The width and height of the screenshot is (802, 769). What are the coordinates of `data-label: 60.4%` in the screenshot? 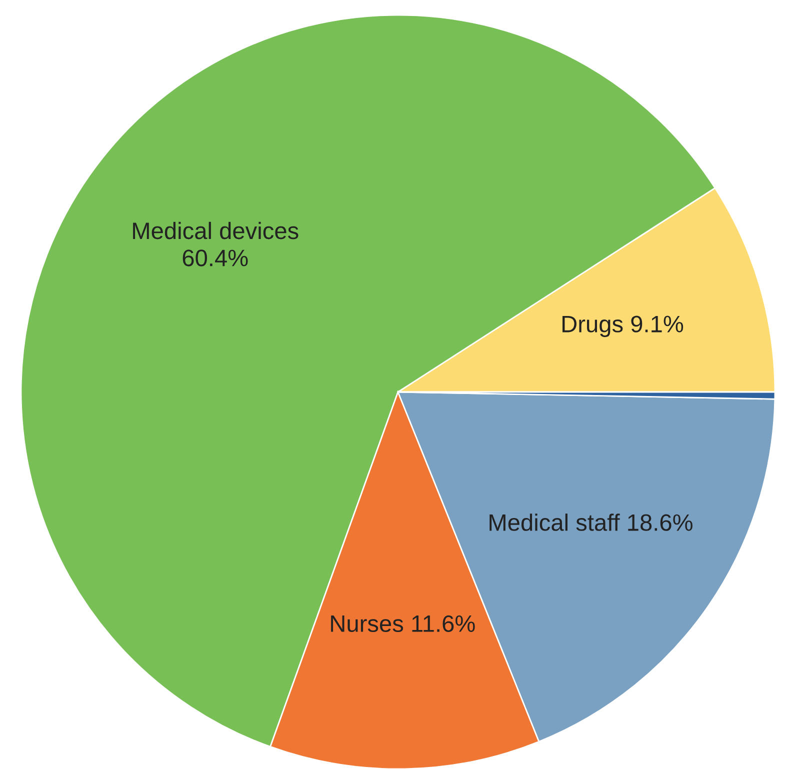 It's located at (215, 258).